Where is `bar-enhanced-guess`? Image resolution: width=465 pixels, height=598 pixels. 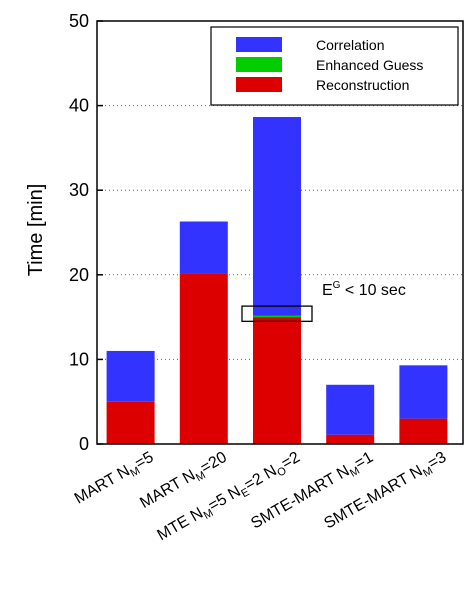 bar-enhanced-guess is located at coordinates (277, 316).